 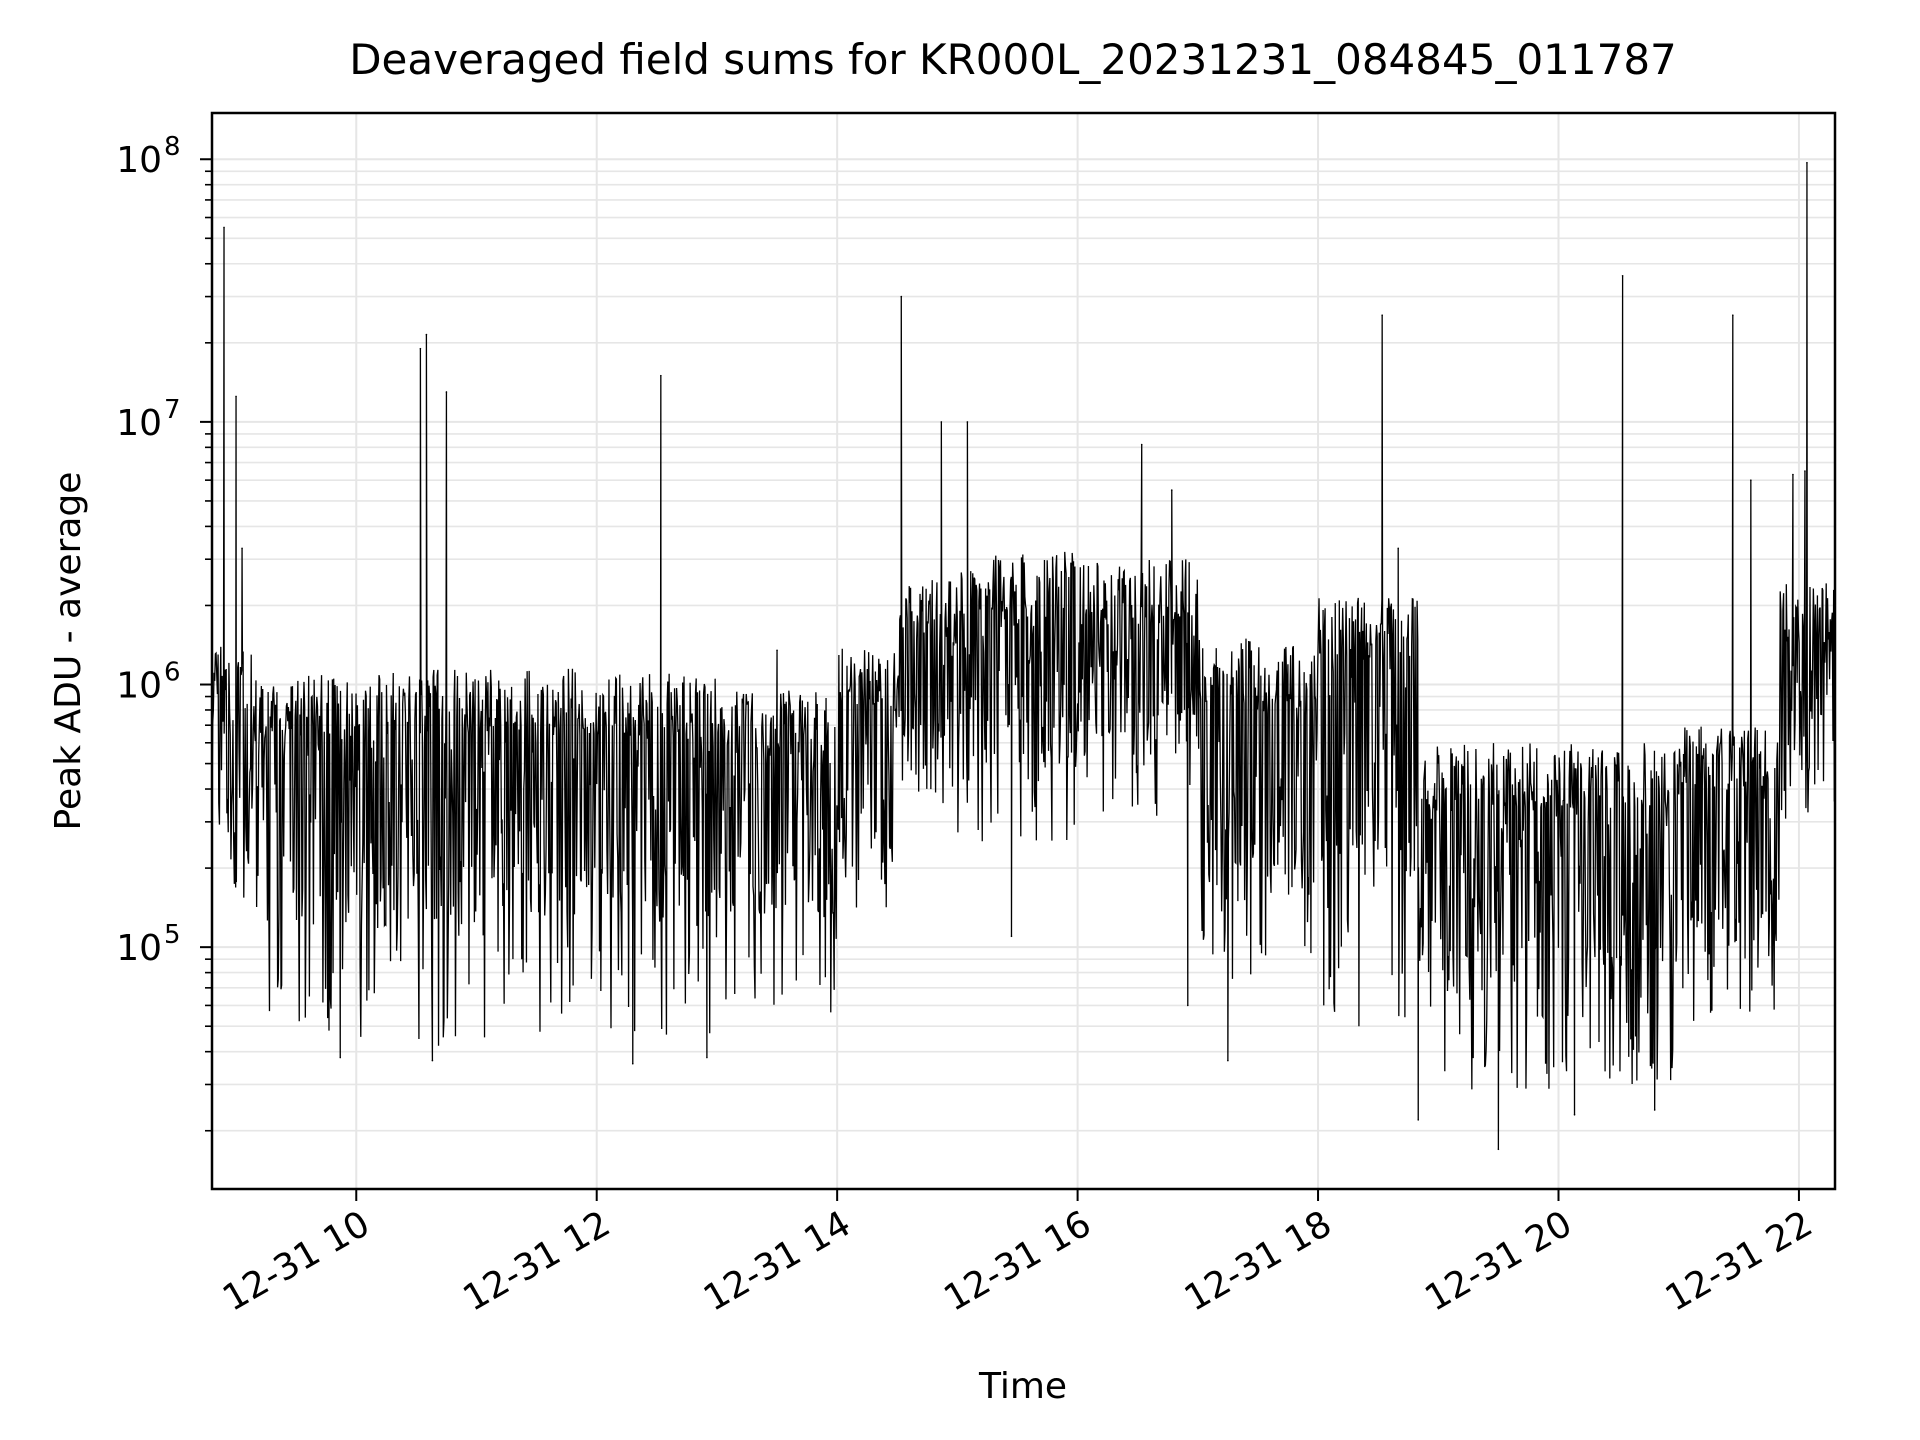 I want to click on y-tick-exponent: 5, so click(x=172, y=935).